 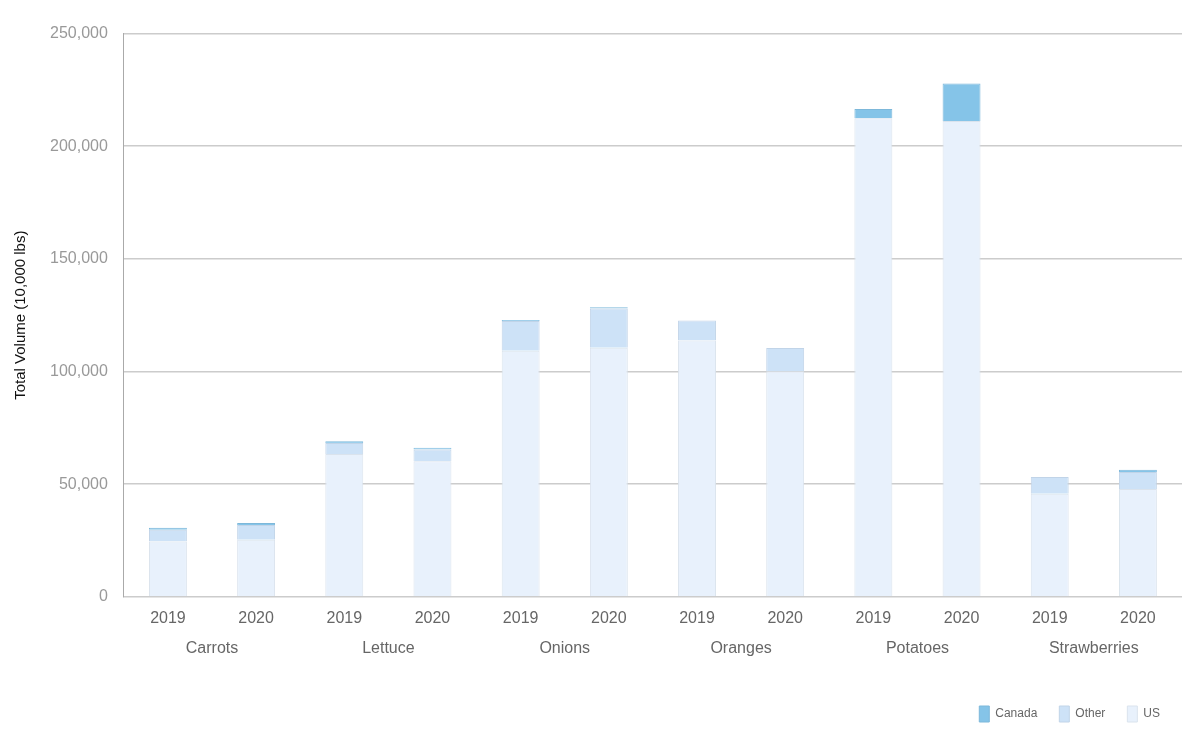 What do you see at coordinates (917, 648) in the screenshot?
I see `text: Potatoes` at bounding box center [917, 648].